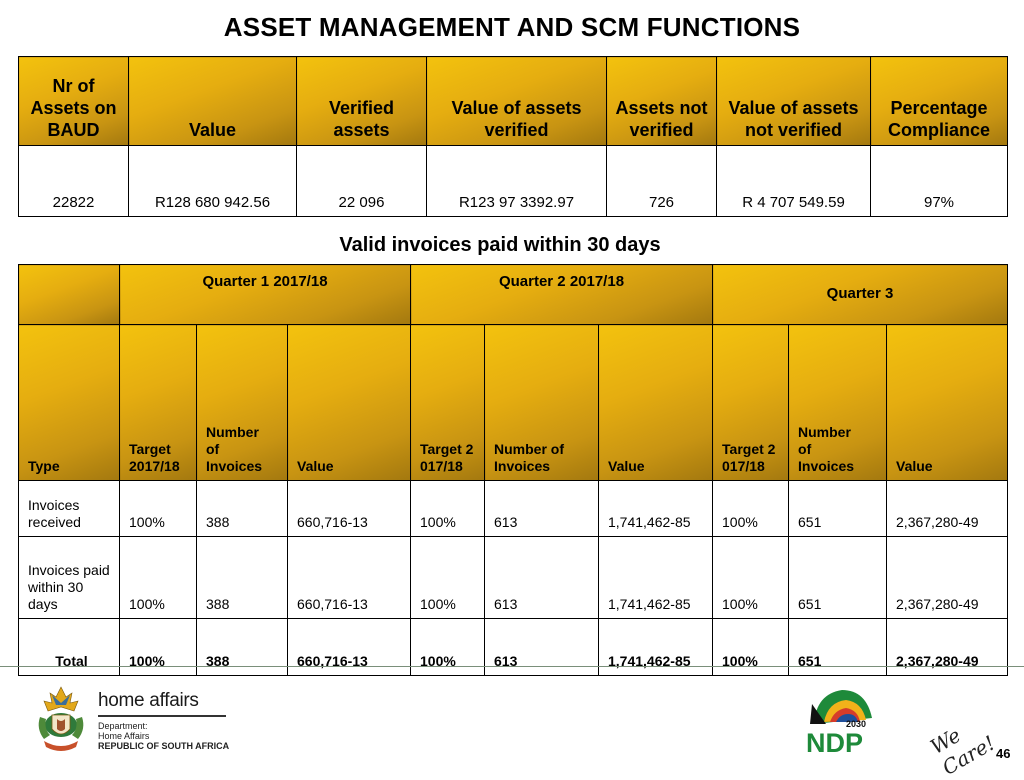  I want to click on slogan: We Care!, so click(963, 751).